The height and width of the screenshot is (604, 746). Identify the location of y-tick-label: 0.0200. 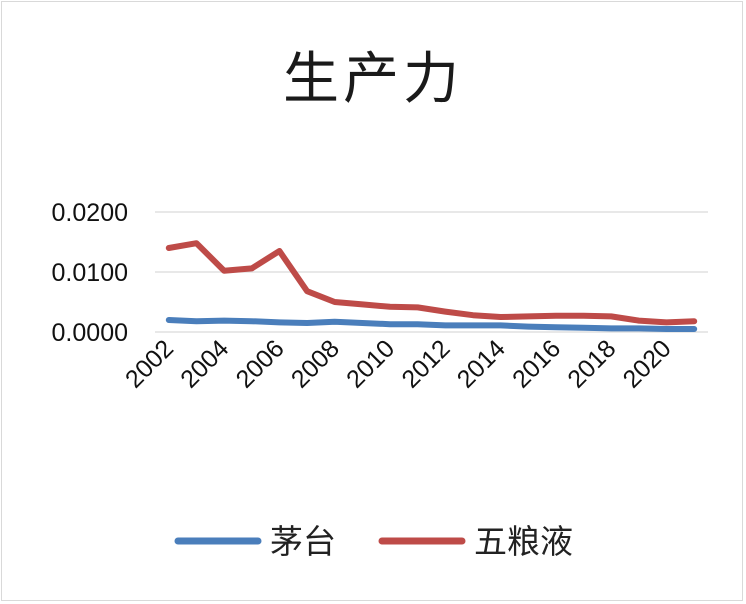
(90, 213).